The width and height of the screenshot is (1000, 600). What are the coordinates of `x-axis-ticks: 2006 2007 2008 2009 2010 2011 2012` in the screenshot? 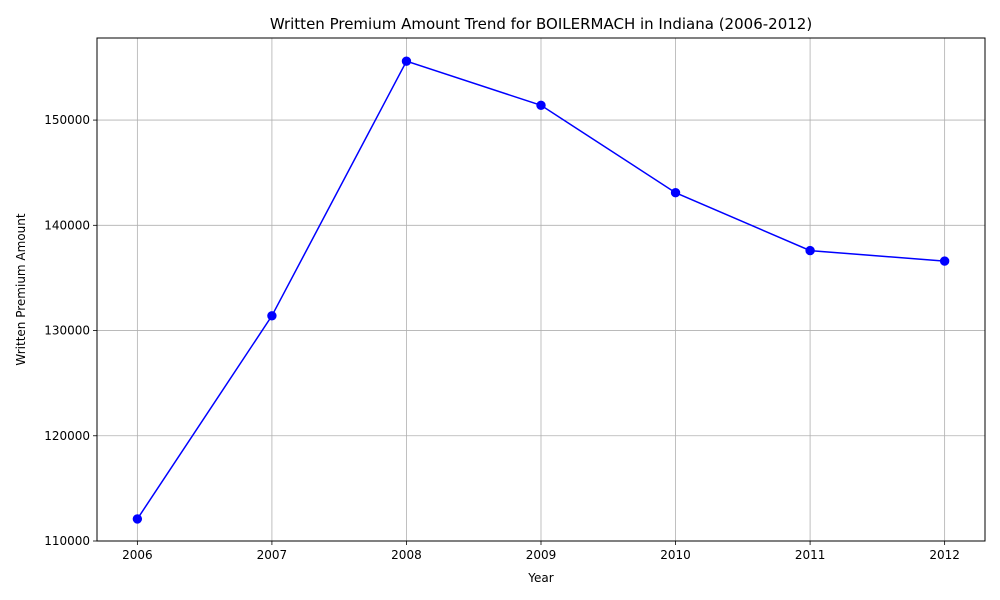 It's located at (541, 551).